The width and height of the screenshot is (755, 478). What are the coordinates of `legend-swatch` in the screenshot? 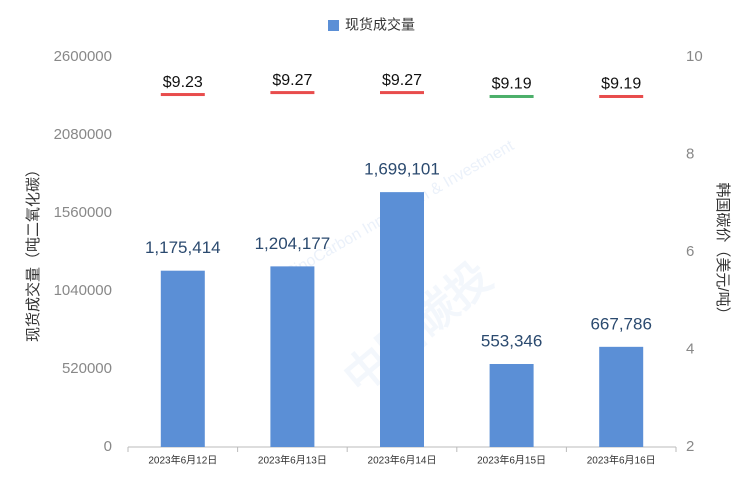 It's located at (333, 25).